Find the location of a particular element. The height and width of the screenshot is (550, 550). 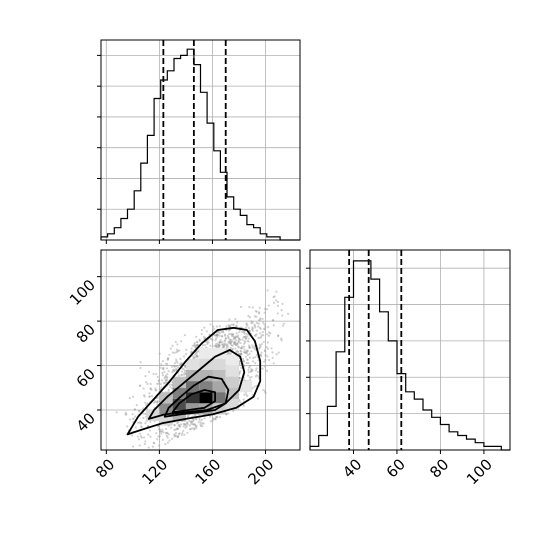

y-tick-label-b-1: 60 is located at coordinates (86, 378).